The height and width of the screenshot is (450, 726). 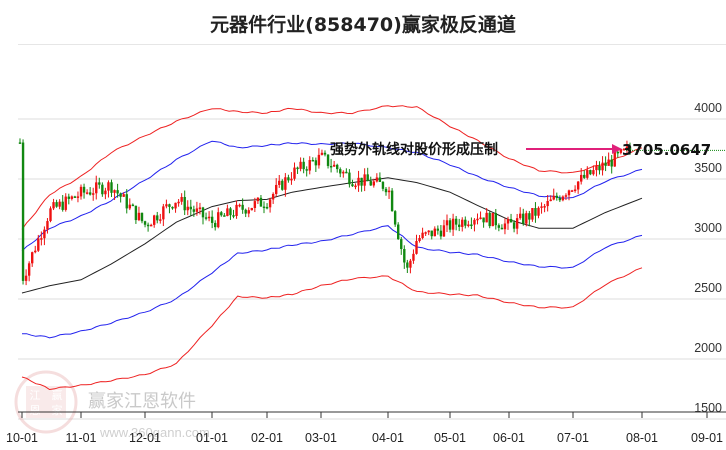 What do you see at coordinates (22, 438) in the screenshot?
I see `x-tick-label: 10-01` at bounding box center [22, 438].